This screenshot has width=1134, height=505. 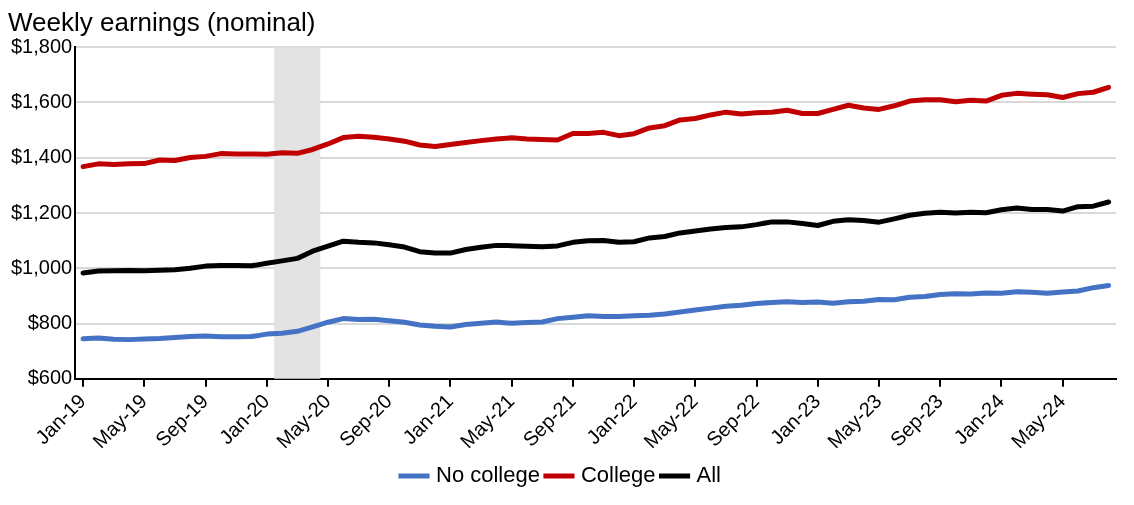 I want to click on y-tick-label: $600, so click(x=50, y=377).